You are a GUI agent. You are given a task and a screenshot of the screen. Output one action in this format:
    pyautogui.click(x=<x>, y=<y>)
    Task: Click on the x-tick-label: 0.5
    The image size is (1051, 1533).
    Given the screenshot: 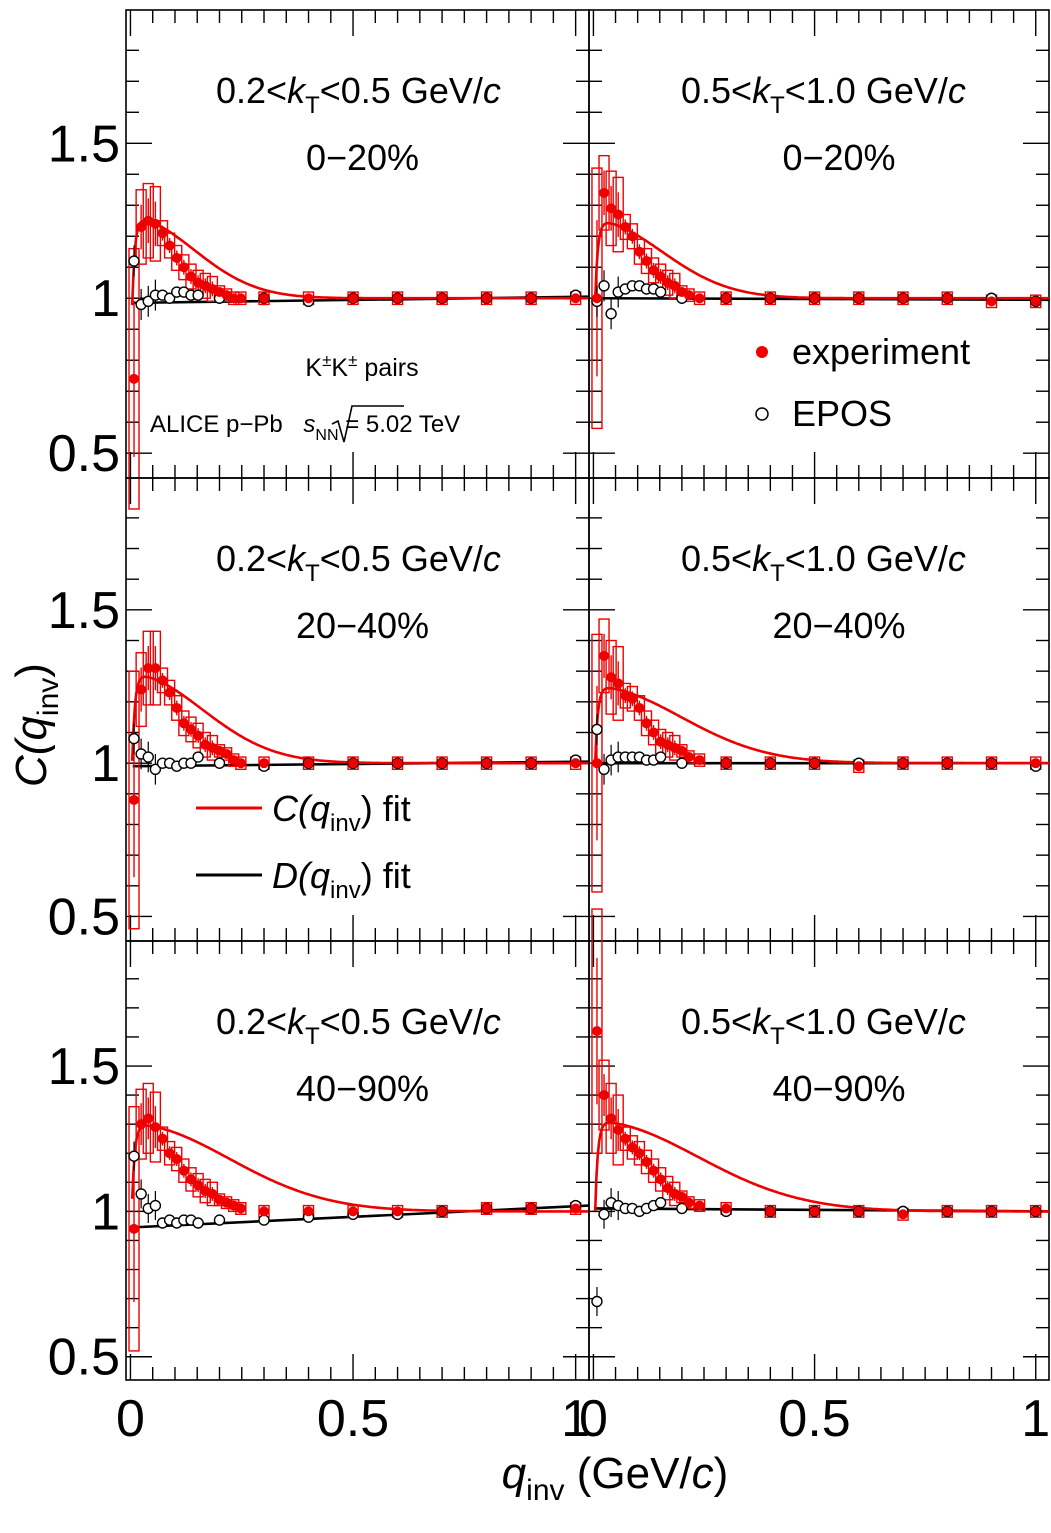 What is the action you would take?
    pyautogui.click(x=814, y=1419)
    